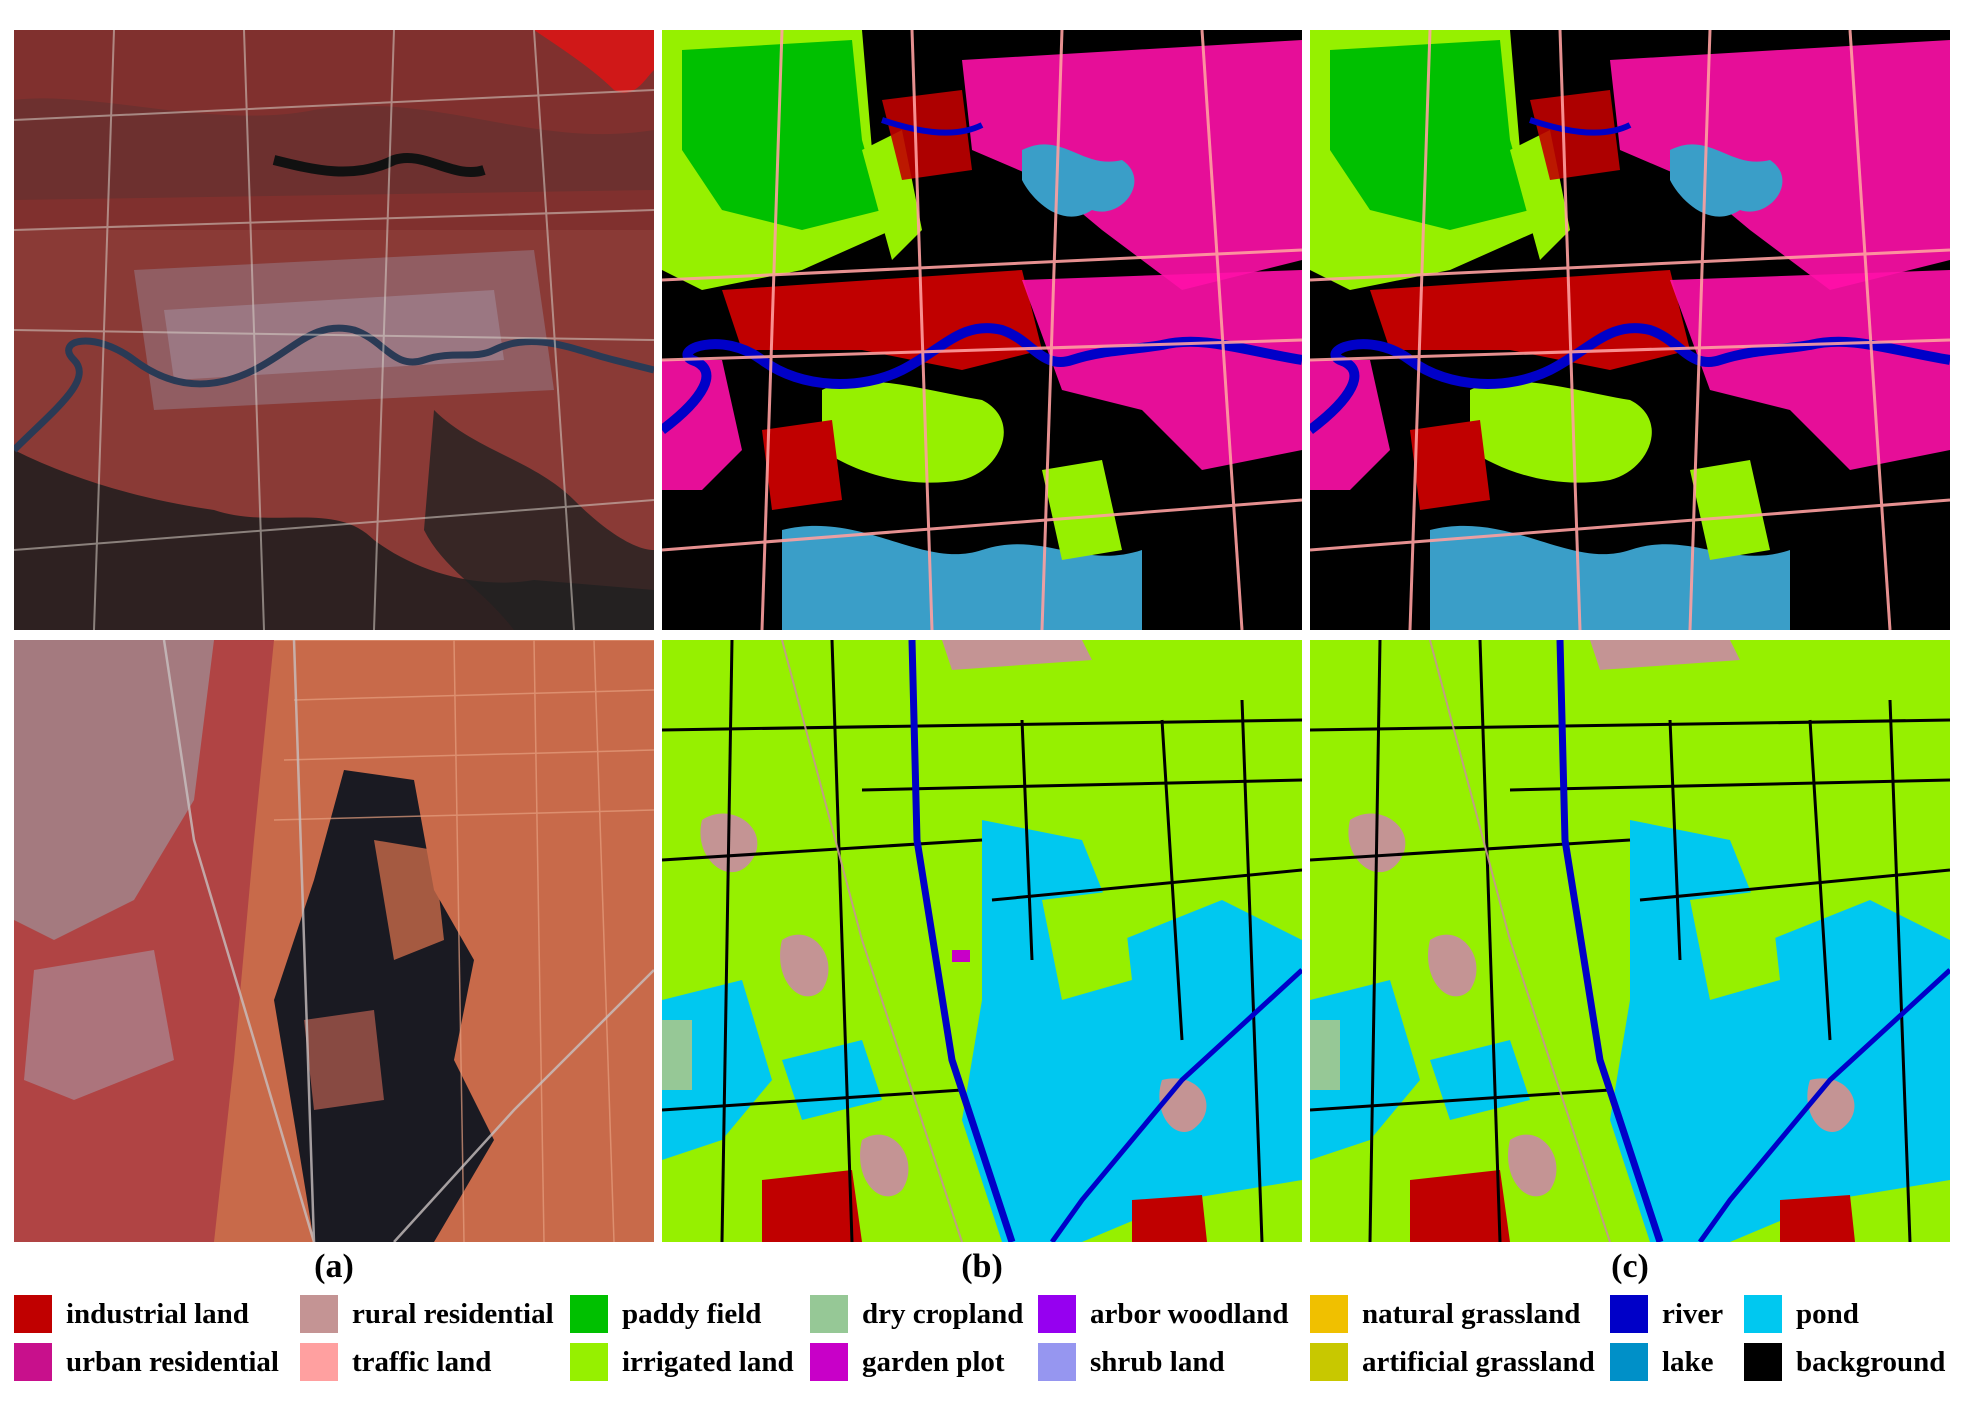 The width and height of the screenshot is (1964, 1405). Describe the element at coordinates (1157, 1361) in the screenshot. I see `legend-label: shrub land` at that location.